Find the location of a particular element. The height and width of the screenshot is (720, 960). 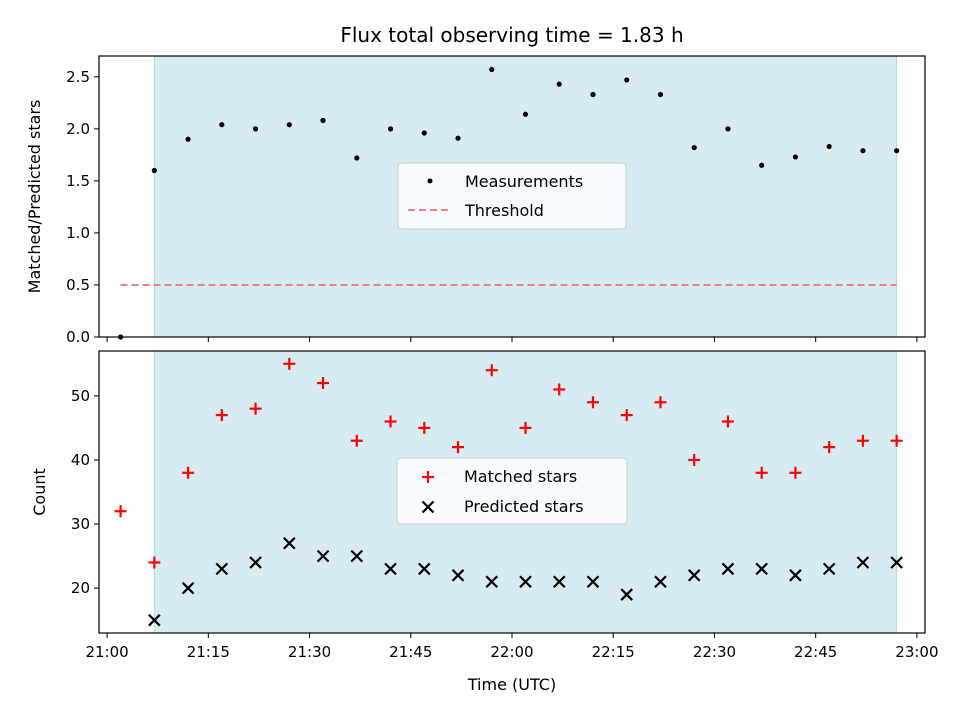

top-y-ticks: 0.0 0.5 1.0 1.5 2.0 2.5 is located at coordinates (82, 207).